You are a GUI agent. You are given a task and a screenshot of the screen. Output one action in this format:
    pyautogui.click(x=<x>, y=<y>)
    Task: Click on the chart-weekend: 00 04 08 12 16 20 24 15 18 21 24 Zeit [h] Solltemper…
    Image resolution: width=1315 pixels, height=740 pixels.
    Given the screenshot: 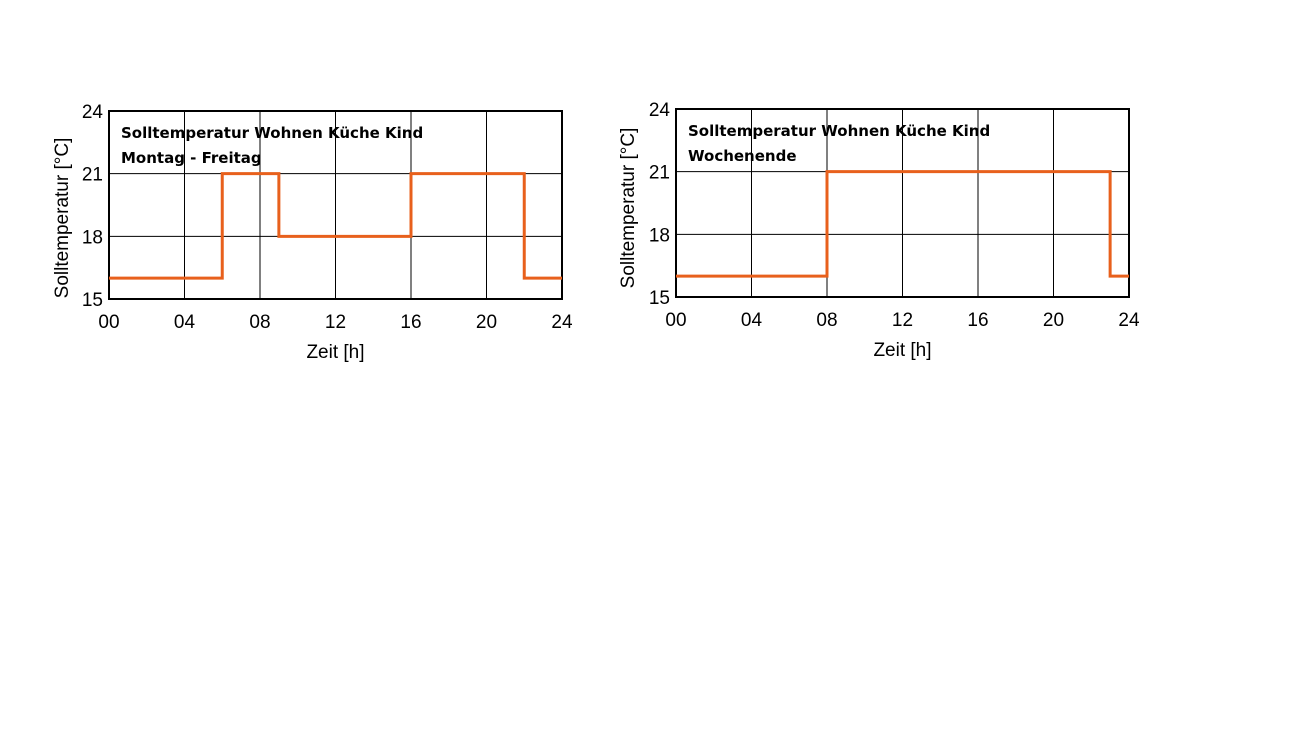 What is the action you would take?
    pyautogui.click(x=879, y=230)
    